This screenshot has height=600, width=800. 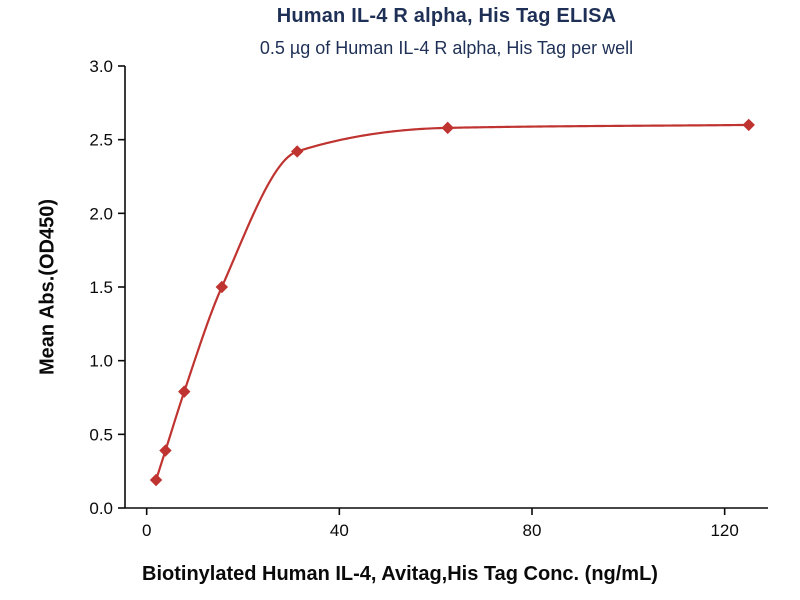 What do you see at coordinates (446, 16) in the screenshot?
I see `chart-title: Human IL-4 R alpha, His Tag ELISA` at bounding box center [446, 16].